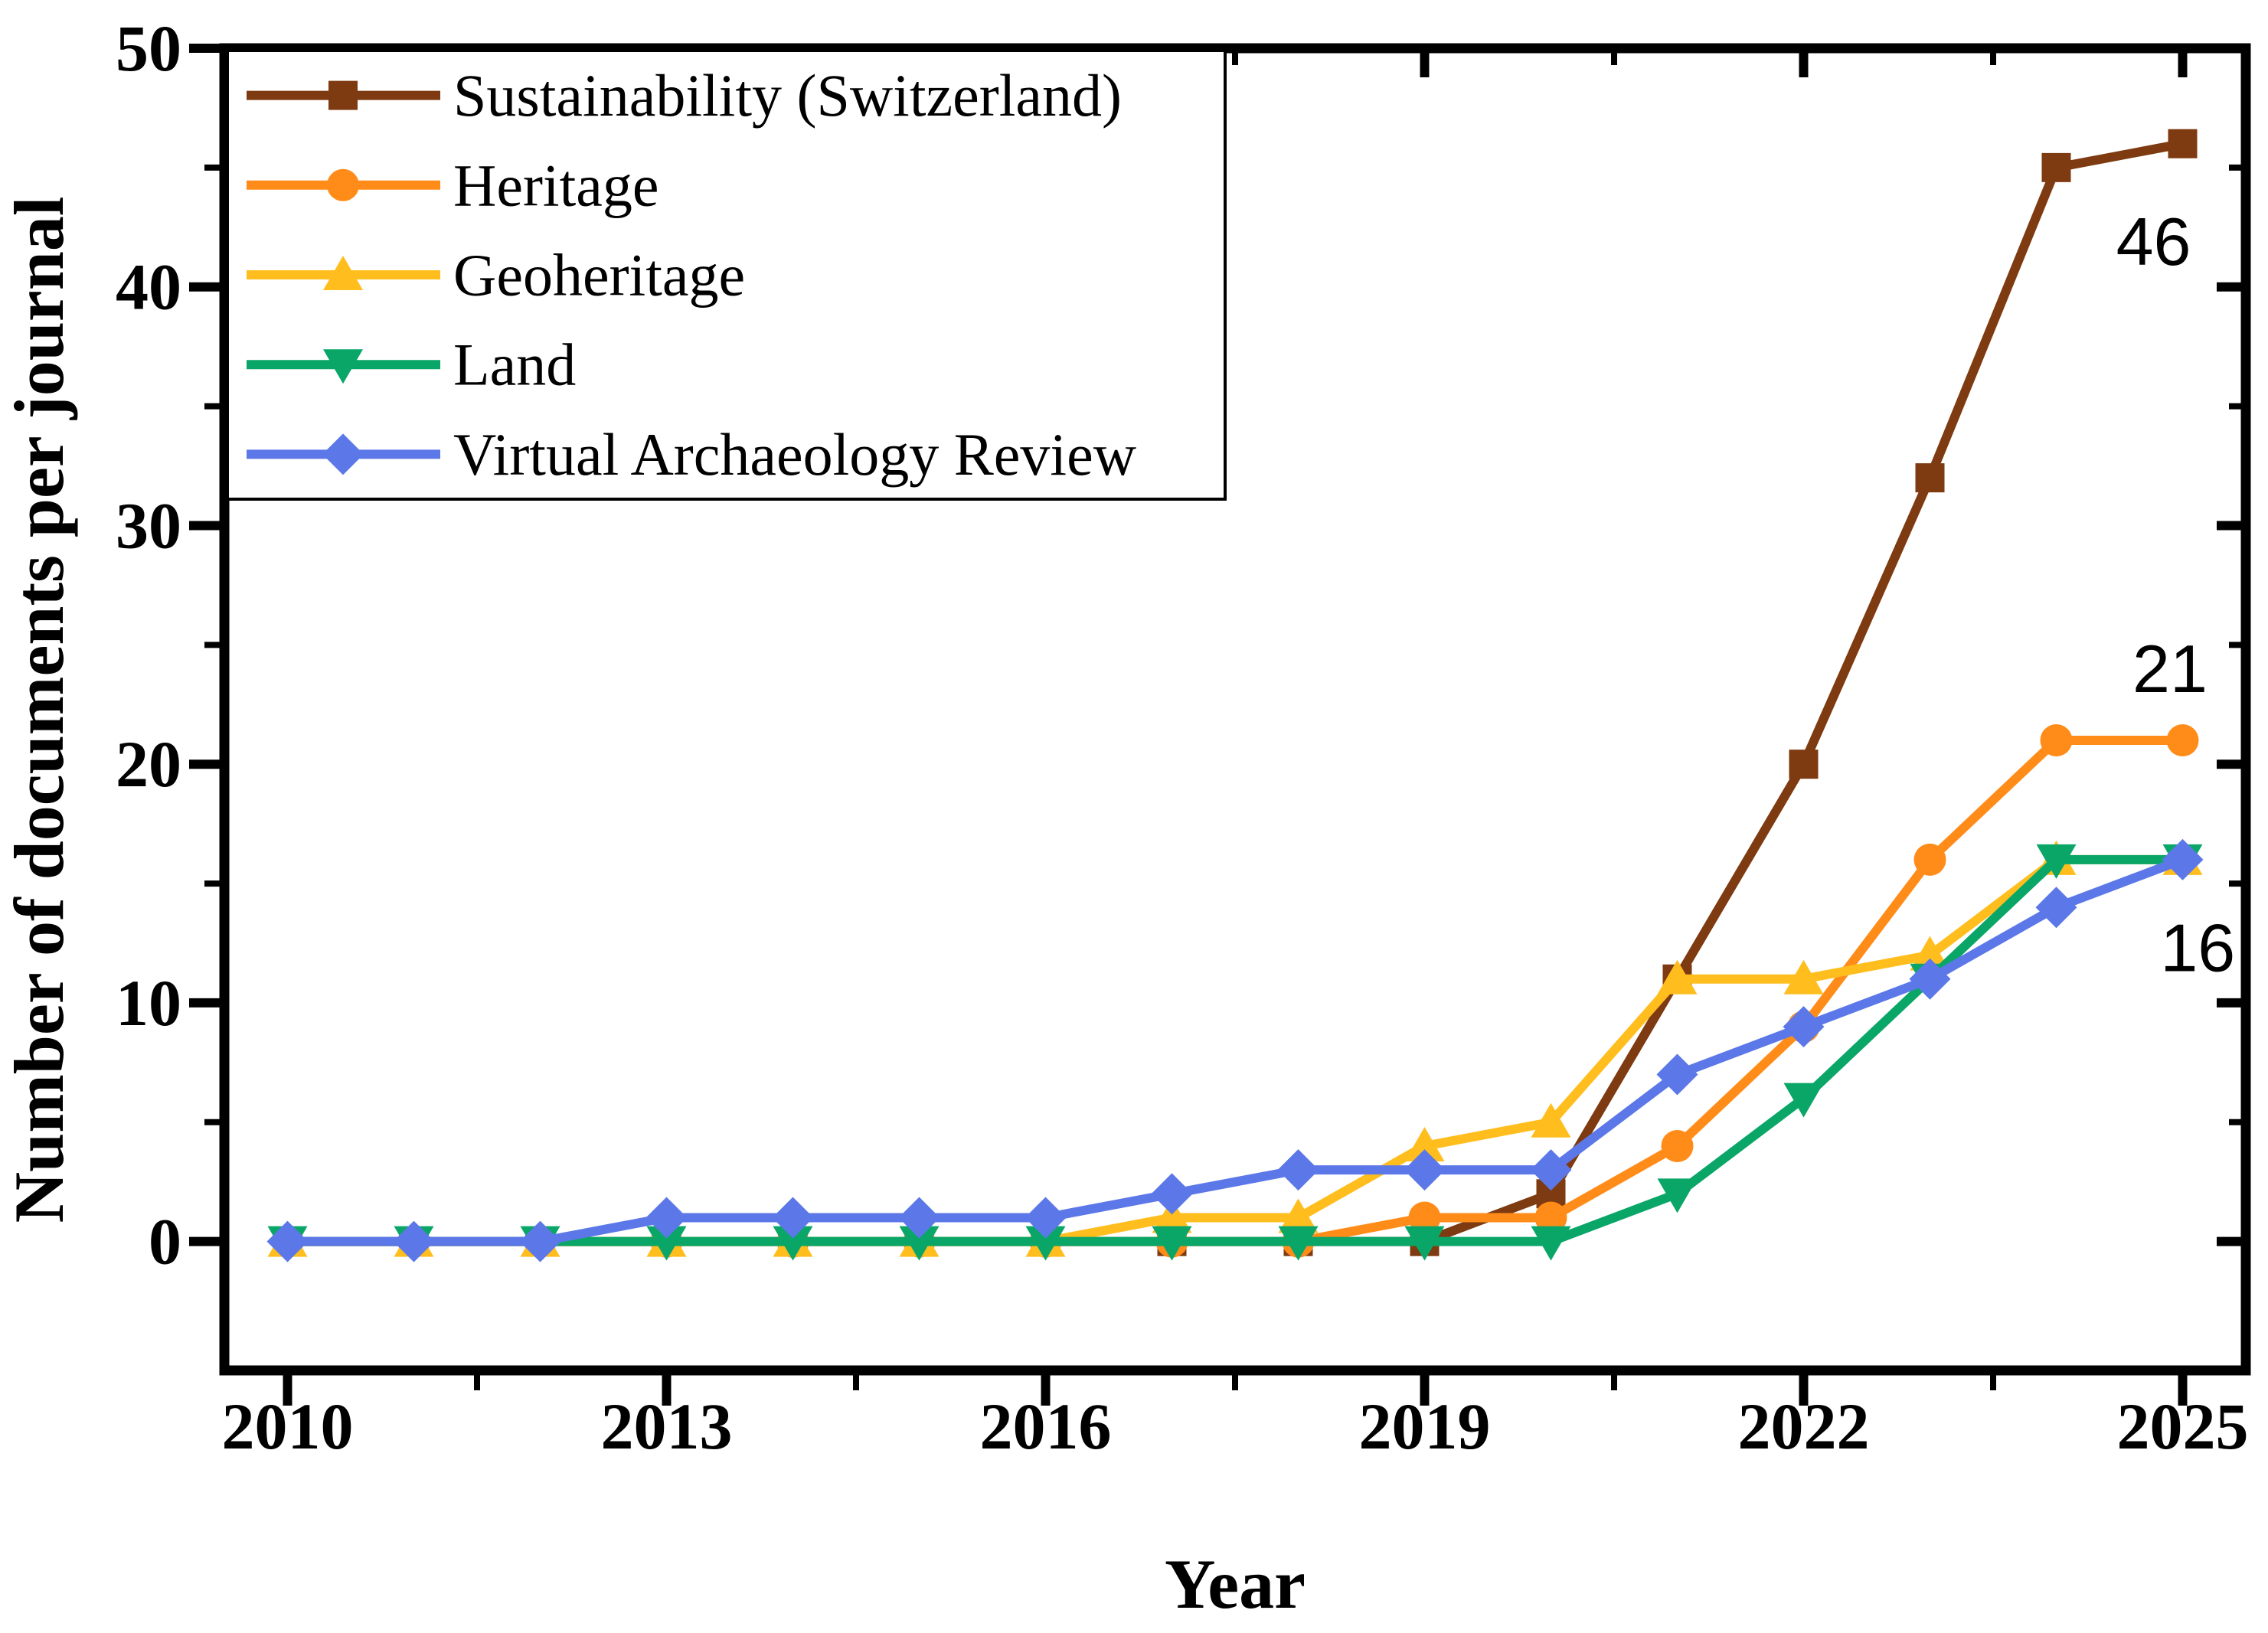 This screenshot has height=1633, width=2268. I want to click on x-tick-label: 2016, so click(1046, 1426).